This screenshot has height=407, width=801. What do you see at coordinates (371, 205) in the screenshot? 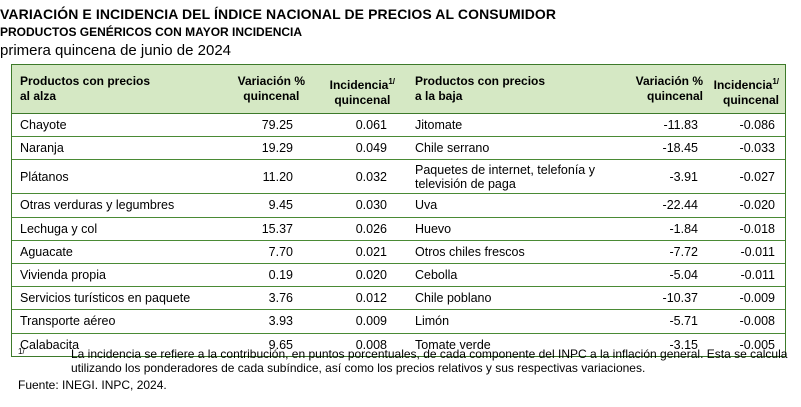
I see `incidence-up: 0.030` at bounding box center [371, 205].